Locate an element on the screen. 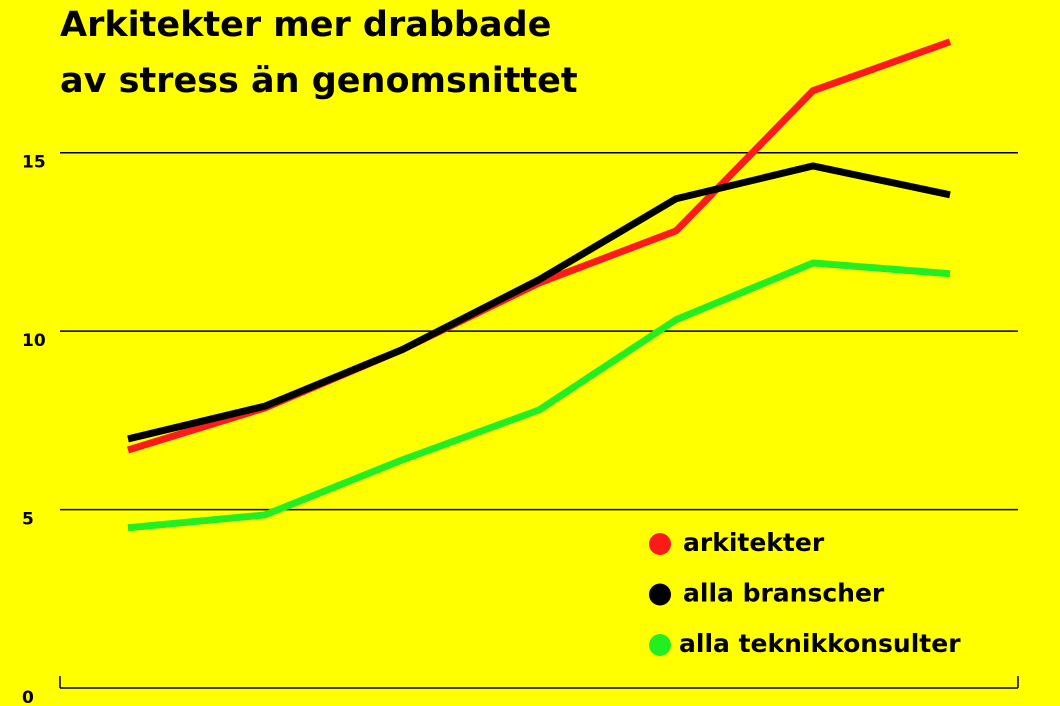  chart-title: Arkitekter mer drabbade is located at coordinates (305, 25).